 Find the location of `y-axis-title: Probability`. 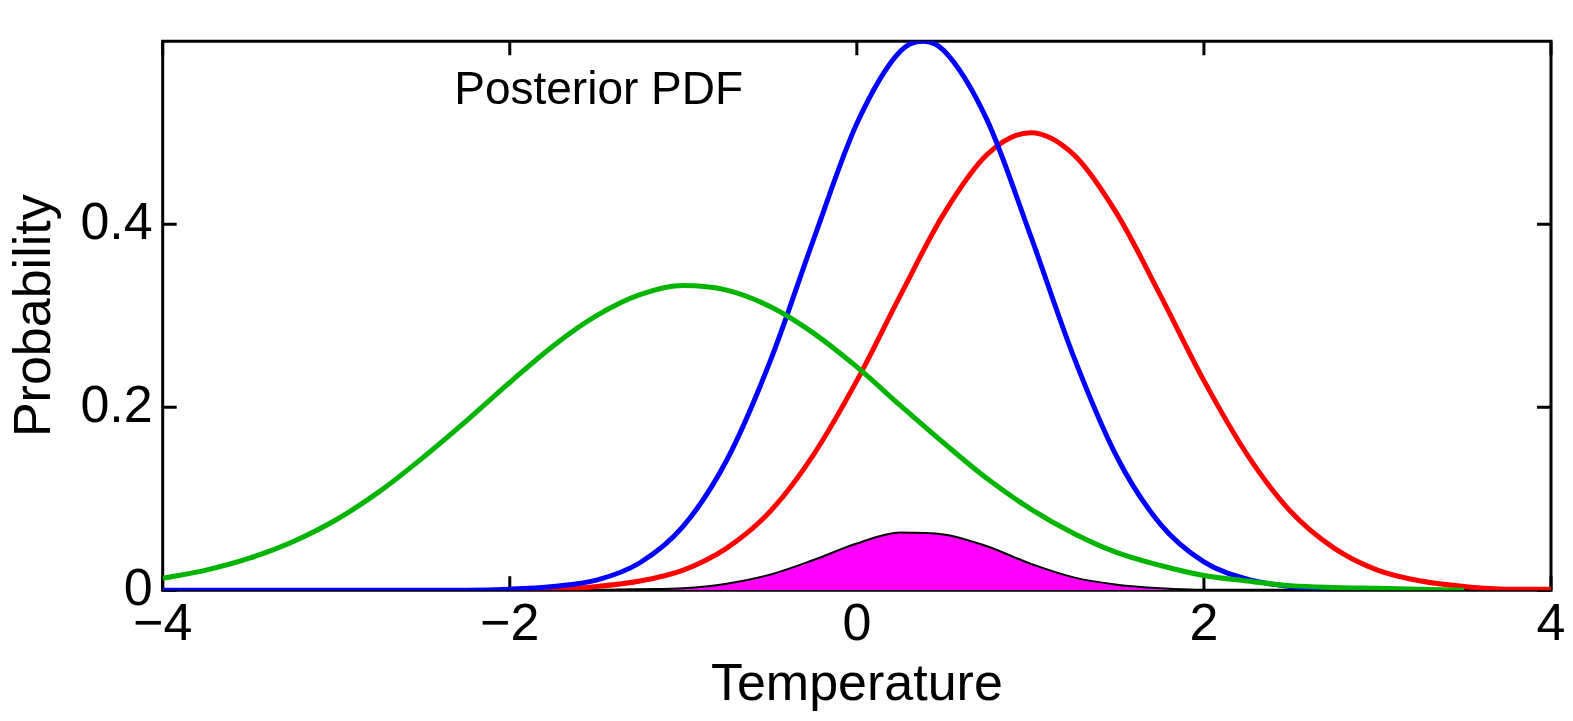

y-axis-title: Probability is located at coordinates (31, 316).